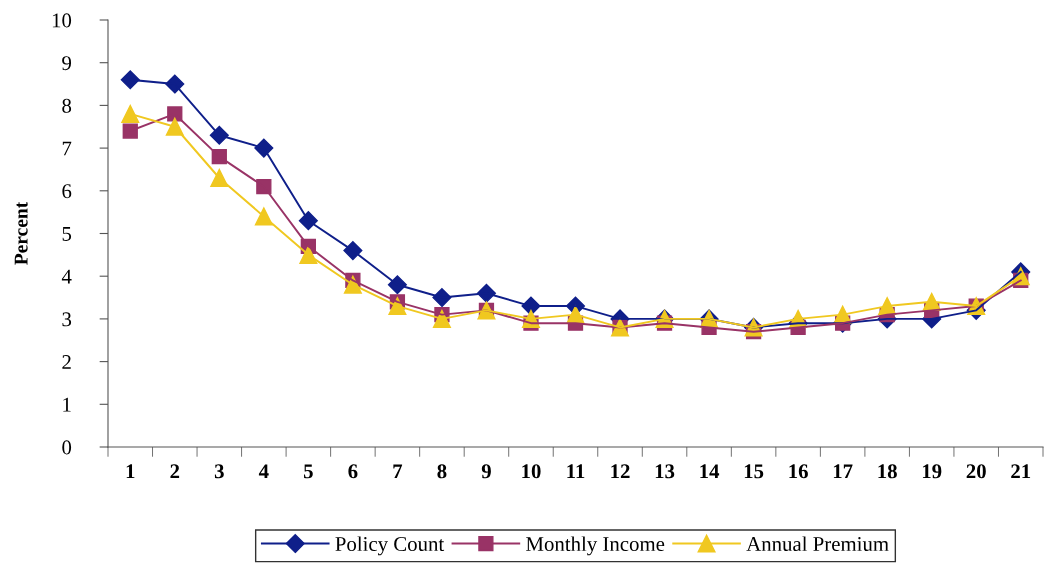  Describe the element at coordinates (67, 319) in the screenshot. I see `y-tick-label: 3` at that location.